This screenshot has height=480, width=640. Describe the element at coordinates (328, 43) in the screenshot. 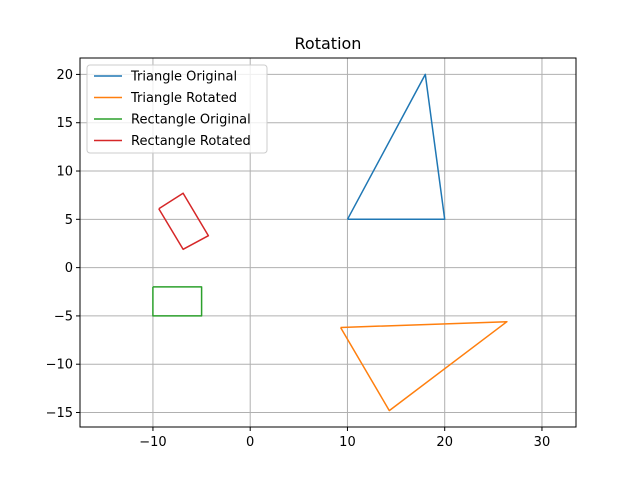

I see `chart-title: Rotation` at that location.